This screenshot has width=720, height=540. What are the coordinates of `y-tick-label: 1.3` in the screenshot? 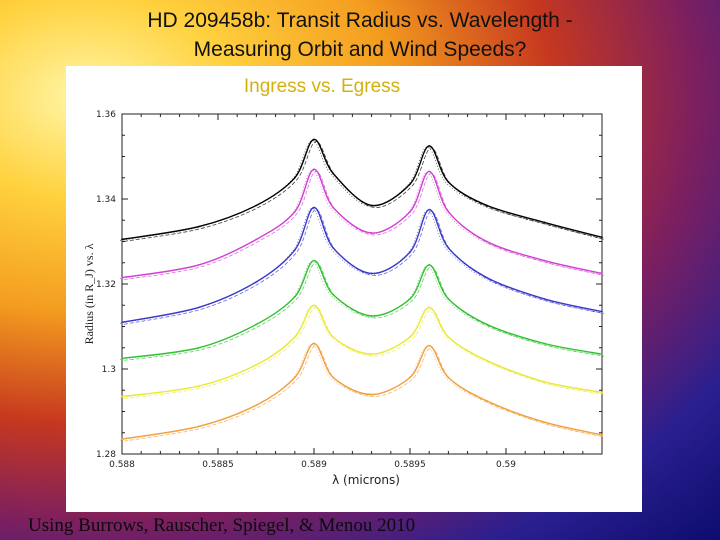 It's located at (109, 370).